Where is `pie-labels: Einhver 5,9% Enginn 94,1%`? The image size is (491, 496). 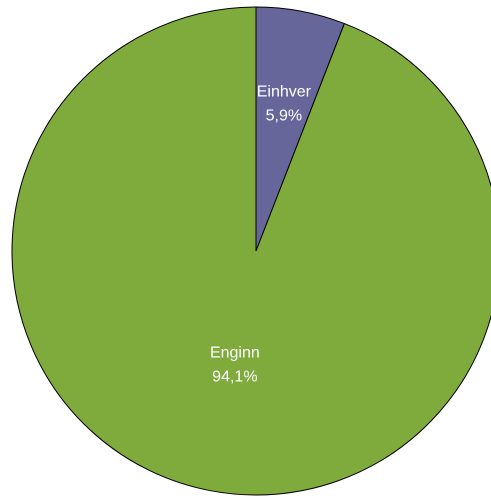
pie-labels: Einhver 5,9% Enginn 94,1% is located at coordinates (261, 234).